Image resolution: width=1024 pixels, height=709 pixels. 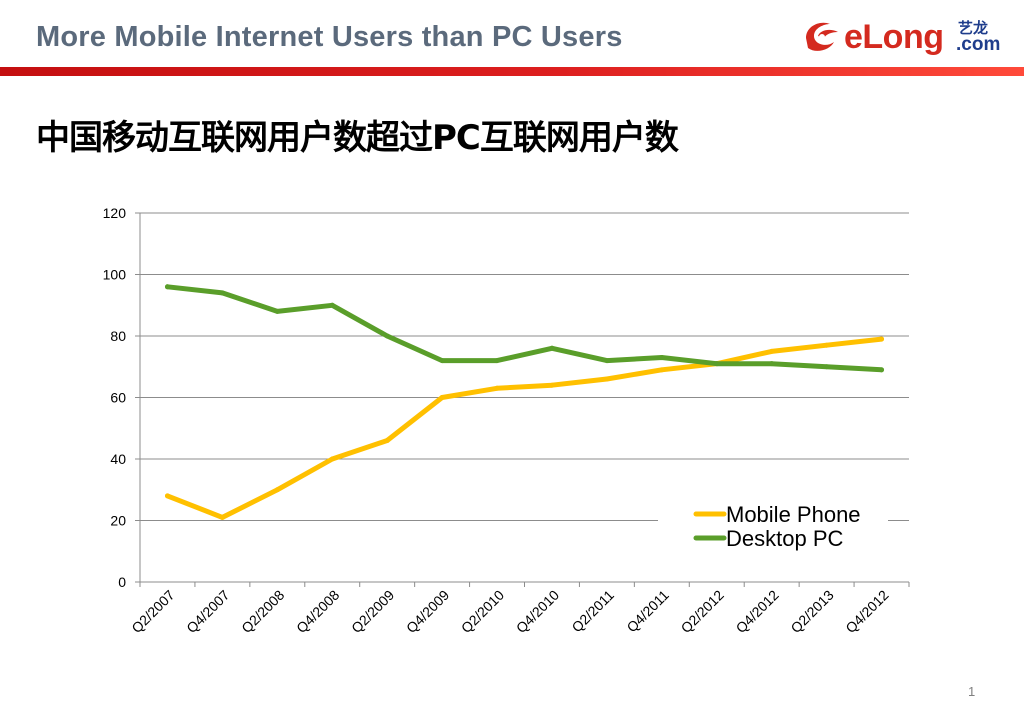 What do you see at coordinates (372, 611) in the screenshot?
I see `x-tick-label: Q2/2009` at bounding box center [372, 611].